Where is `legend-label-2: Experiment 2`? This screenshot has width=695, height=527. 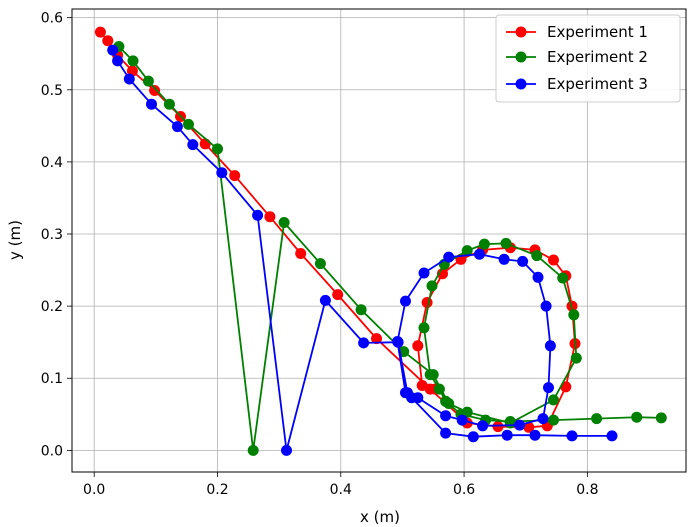
legend-label-2: Experiment 2 is located at coordinates (597, 57).